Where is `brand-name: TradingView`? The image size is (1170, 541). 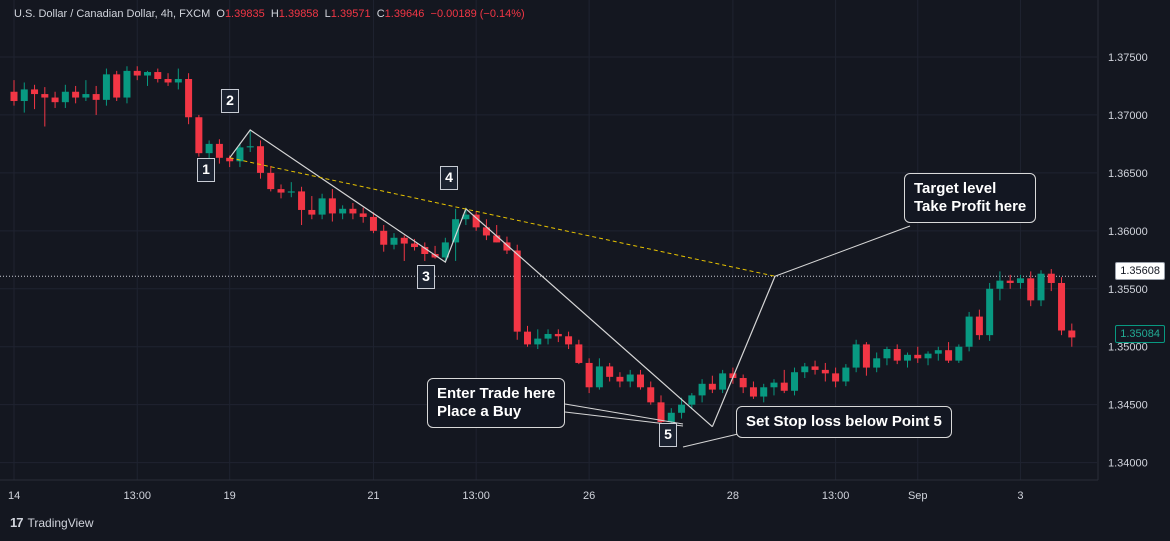 brand-name: TradingView is located at coordinates (60, 522).